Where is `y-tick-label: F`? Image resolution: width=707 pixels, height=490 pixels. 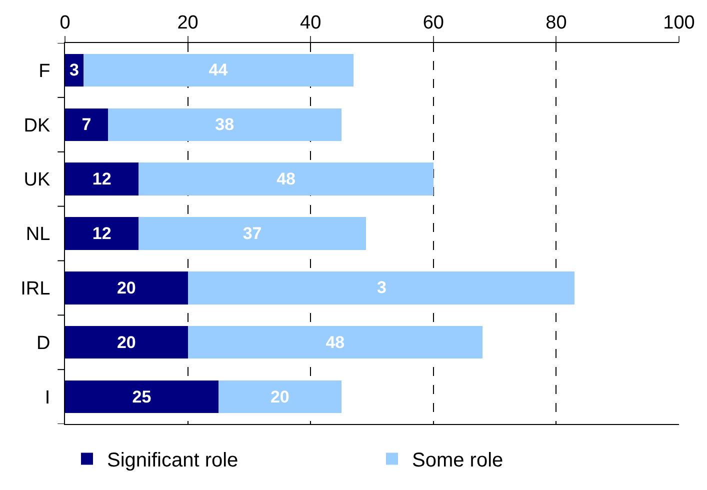
y-tick-label: F is located at coordinates (44, 71).